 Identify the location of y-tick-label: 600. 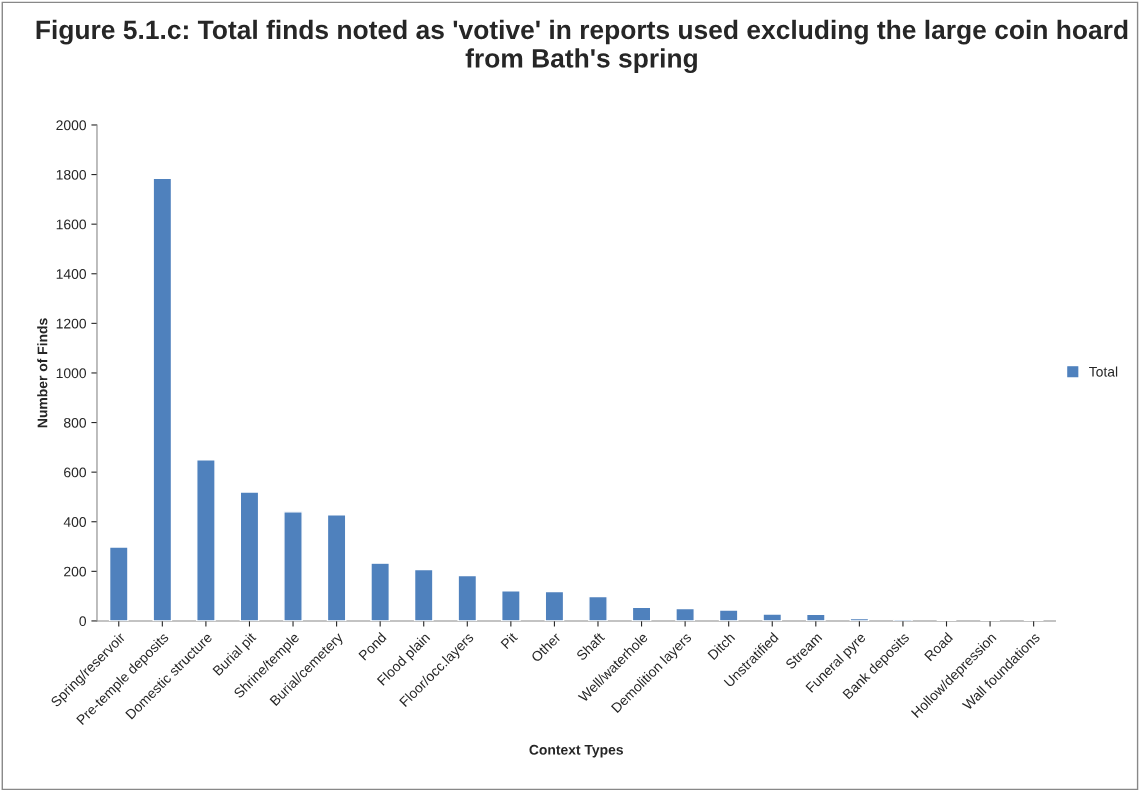
(75, 472).